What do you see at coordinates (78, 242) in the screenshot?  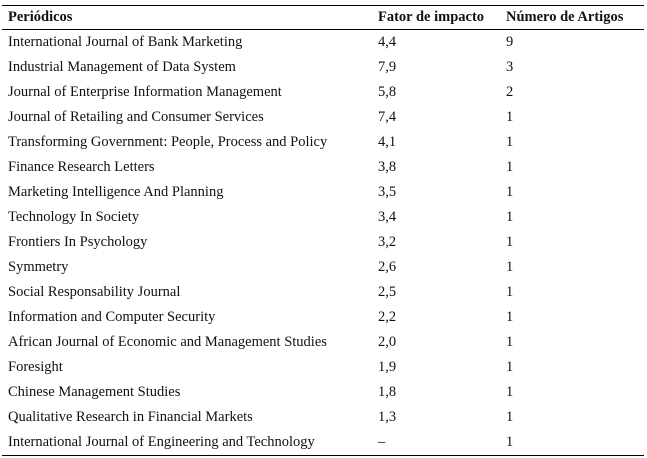 I see `table-cell: Frontiers In Psychology` at bounding box center [78, 242].